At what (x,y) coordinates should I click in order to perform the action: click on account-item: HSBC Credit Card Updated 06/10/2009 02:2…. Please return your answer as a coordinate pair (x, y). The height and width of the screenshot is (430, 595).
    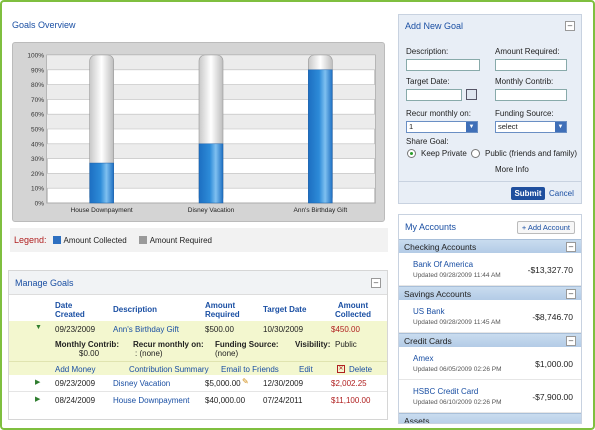
    Looking at the image, I should click on (490, 396).